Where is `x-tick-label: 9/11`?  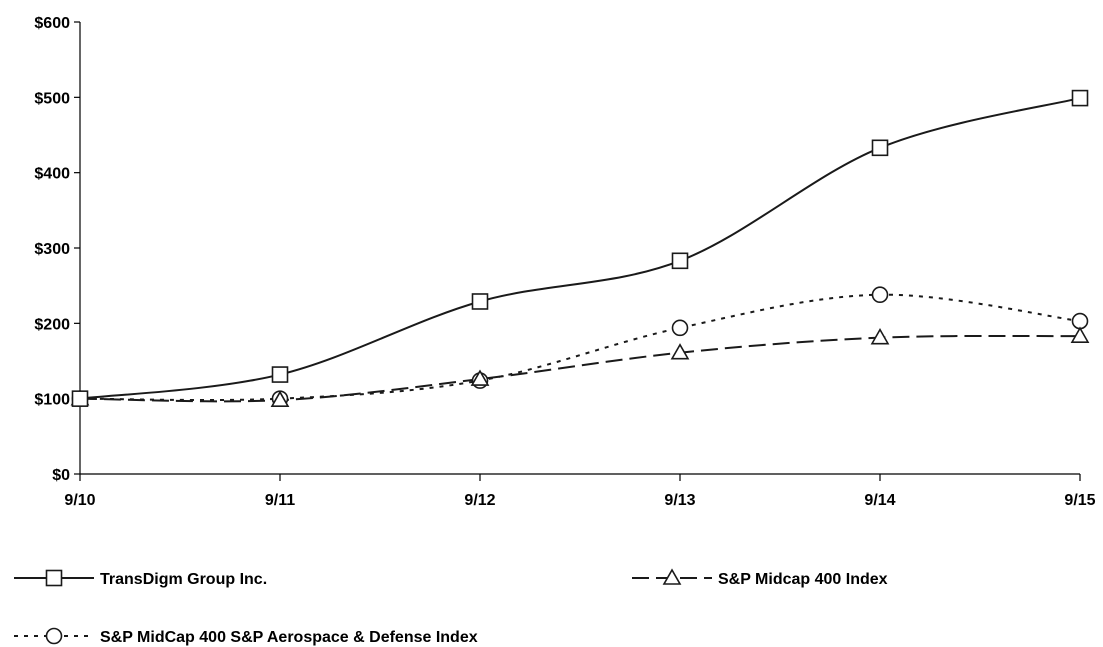 x-tick-label: 9/11 is located at coordinates (280, 500).